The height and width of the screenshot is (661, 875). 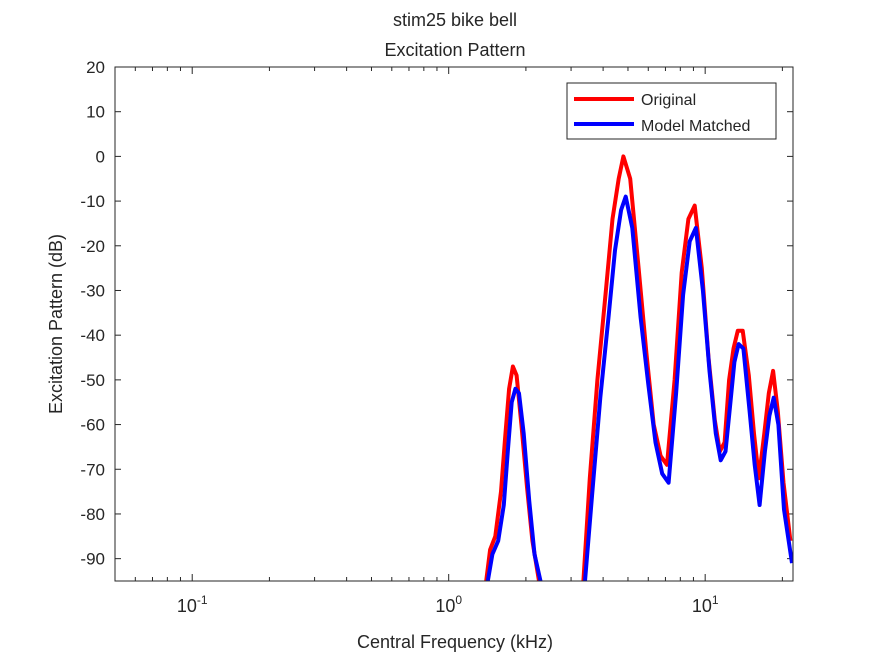 I want to click on x-tick-exponent: -1, so click(x=202, y=600).